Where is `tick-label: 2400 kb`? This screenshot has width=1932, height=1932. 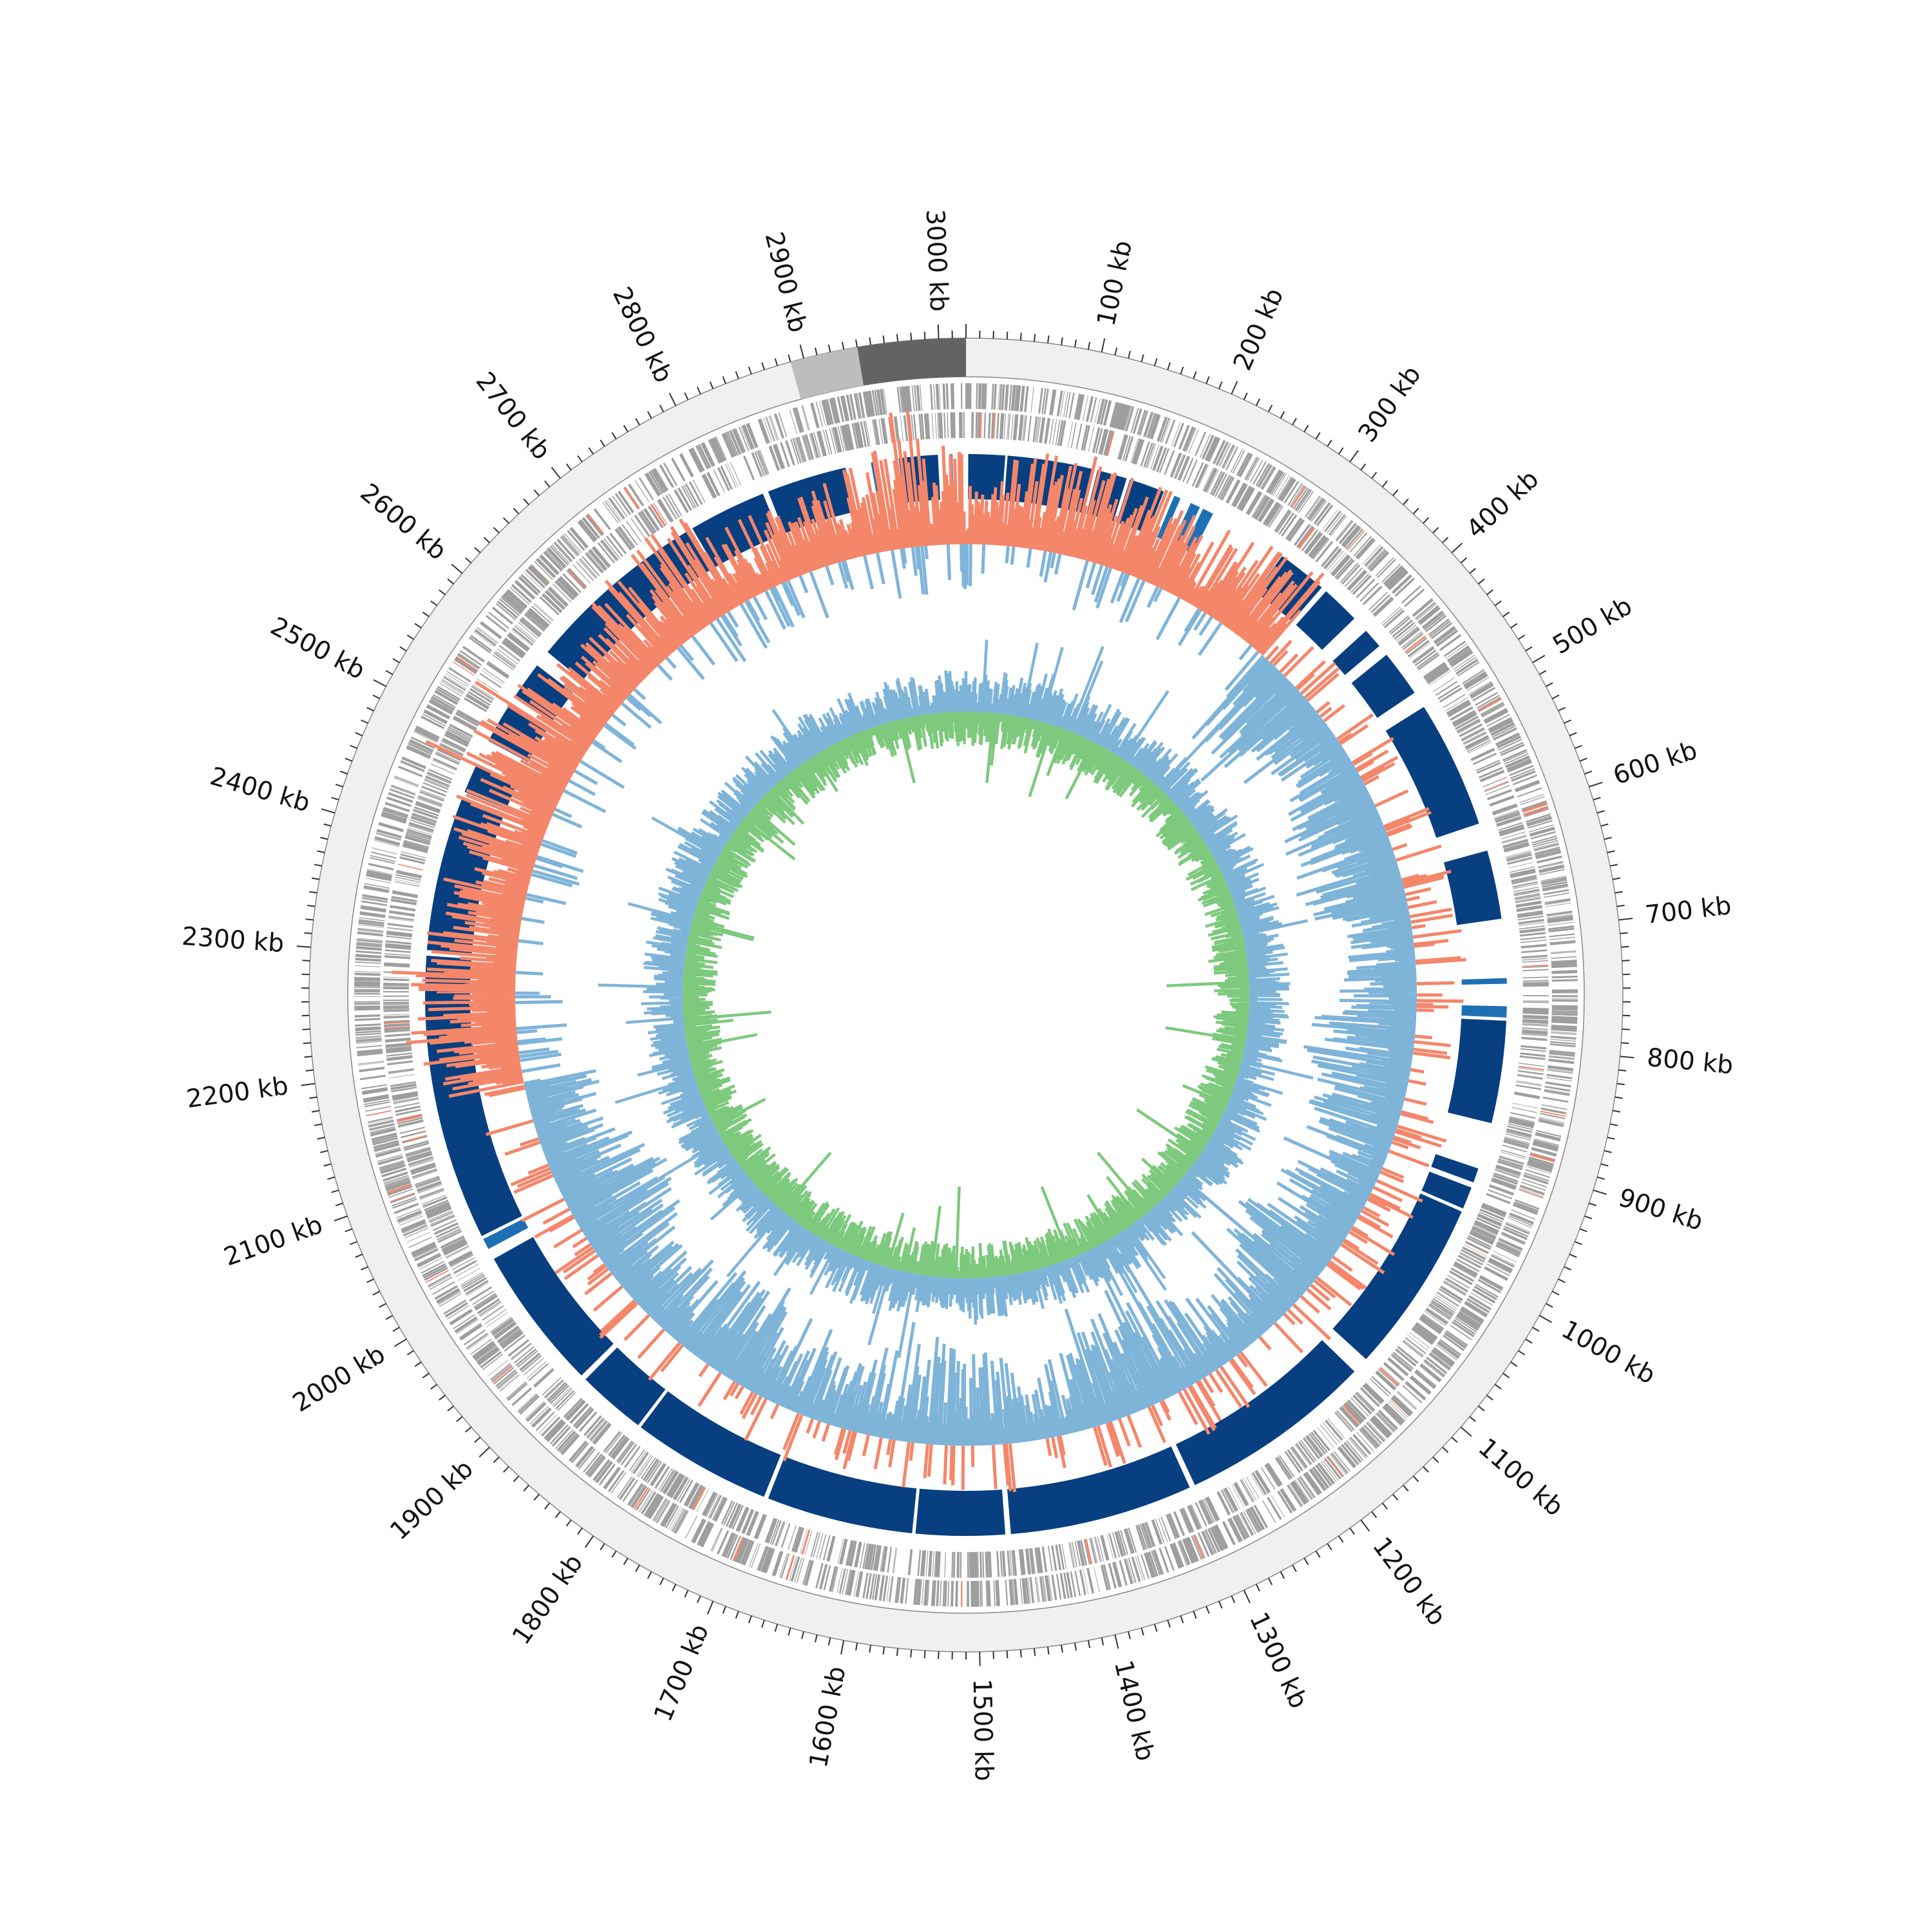
tick-label: 2400 kb is located at coordinates (260, 790).